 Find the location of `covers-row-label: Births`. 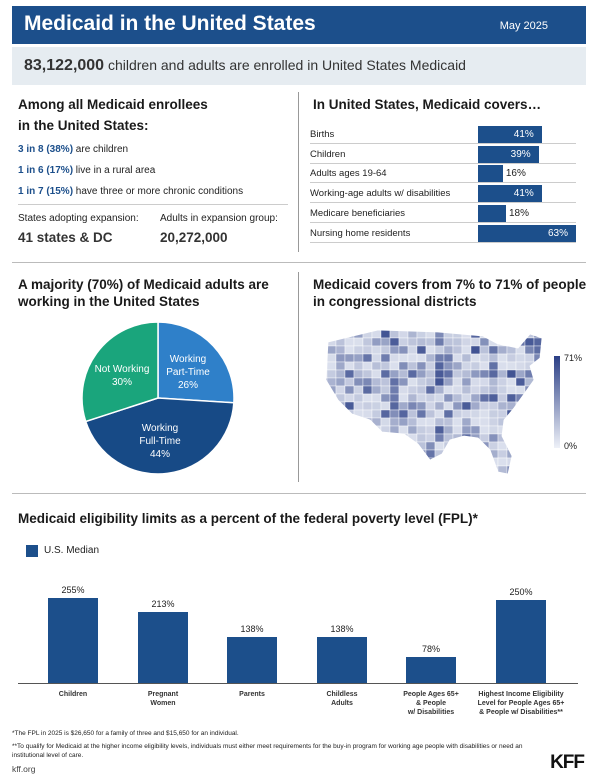

covers-row-label: Births is located at coordinates (322, 134).